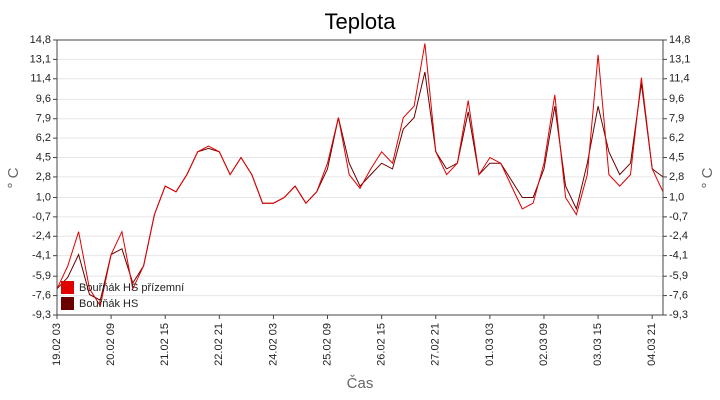 The width and height of the screenshot is (720, 400). I want to click on y-axis-title: ° C, so click(13, 177).